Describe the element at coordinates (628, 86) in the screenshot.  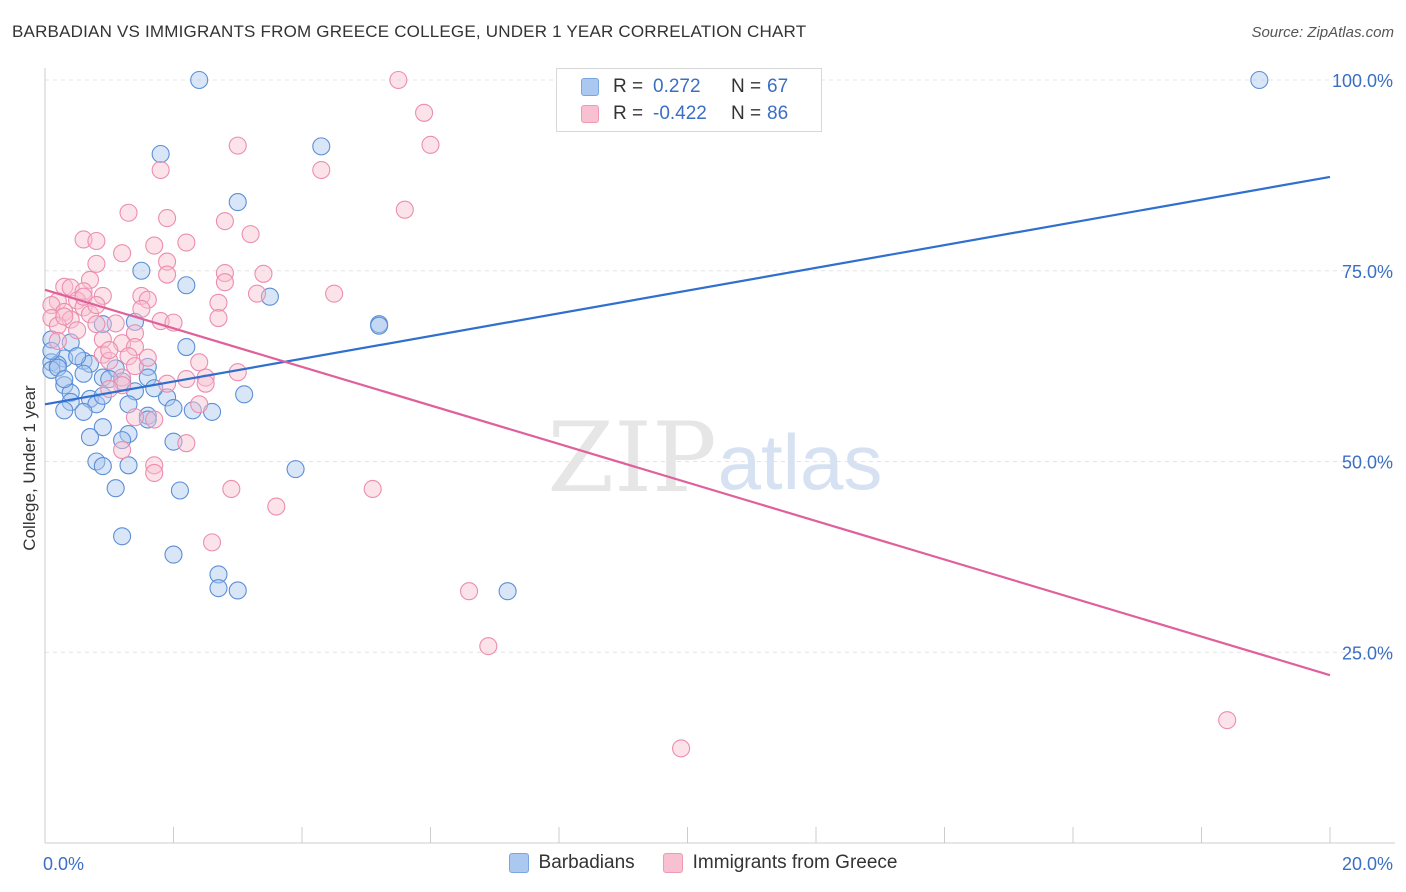
I see `r-label: R =` at that location.